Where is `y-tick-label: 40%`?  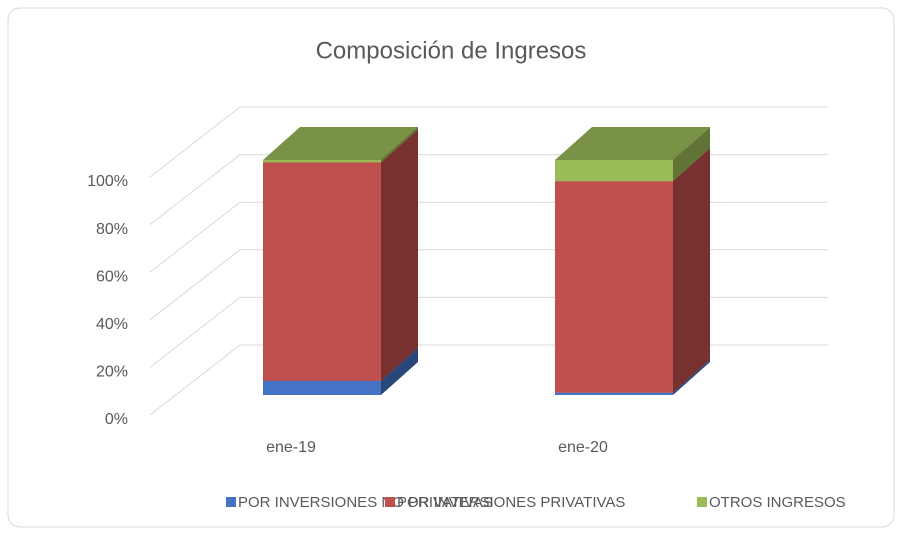 y-tick-label: 40% is located at coordinates (112, 324).